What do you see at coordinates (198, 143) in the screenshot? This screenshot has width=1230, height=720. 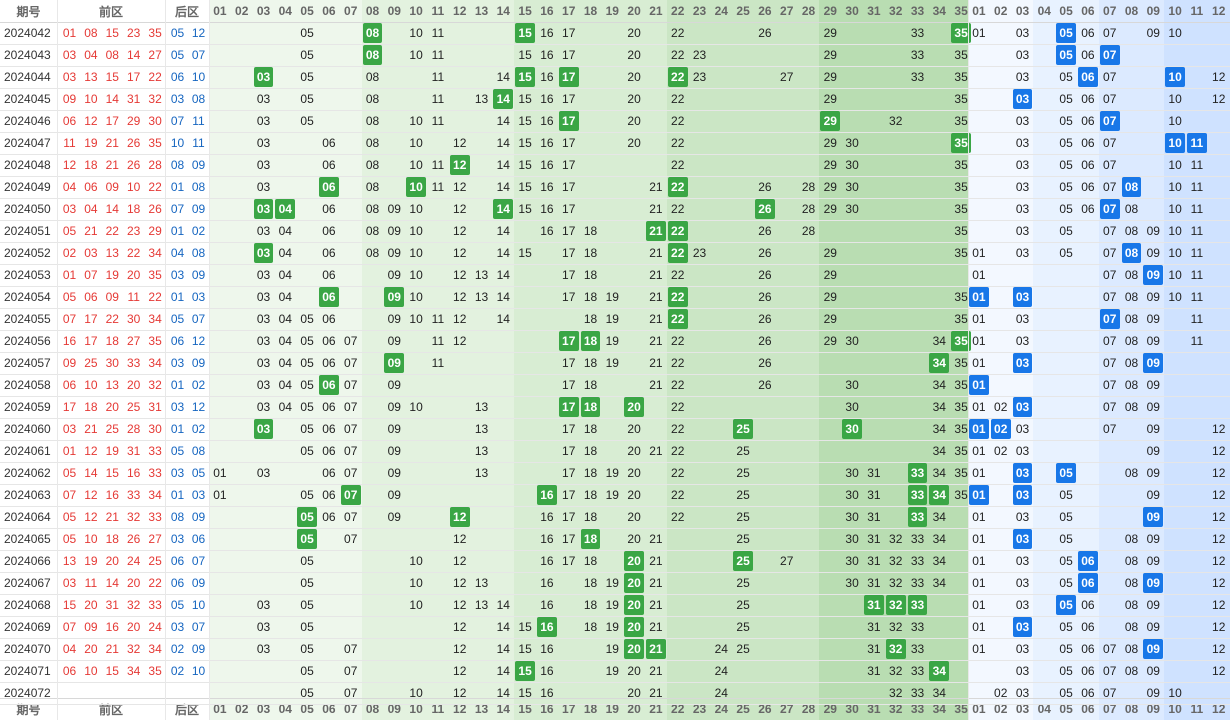 I see `back-number: 11` at bounding box center [198, 143].